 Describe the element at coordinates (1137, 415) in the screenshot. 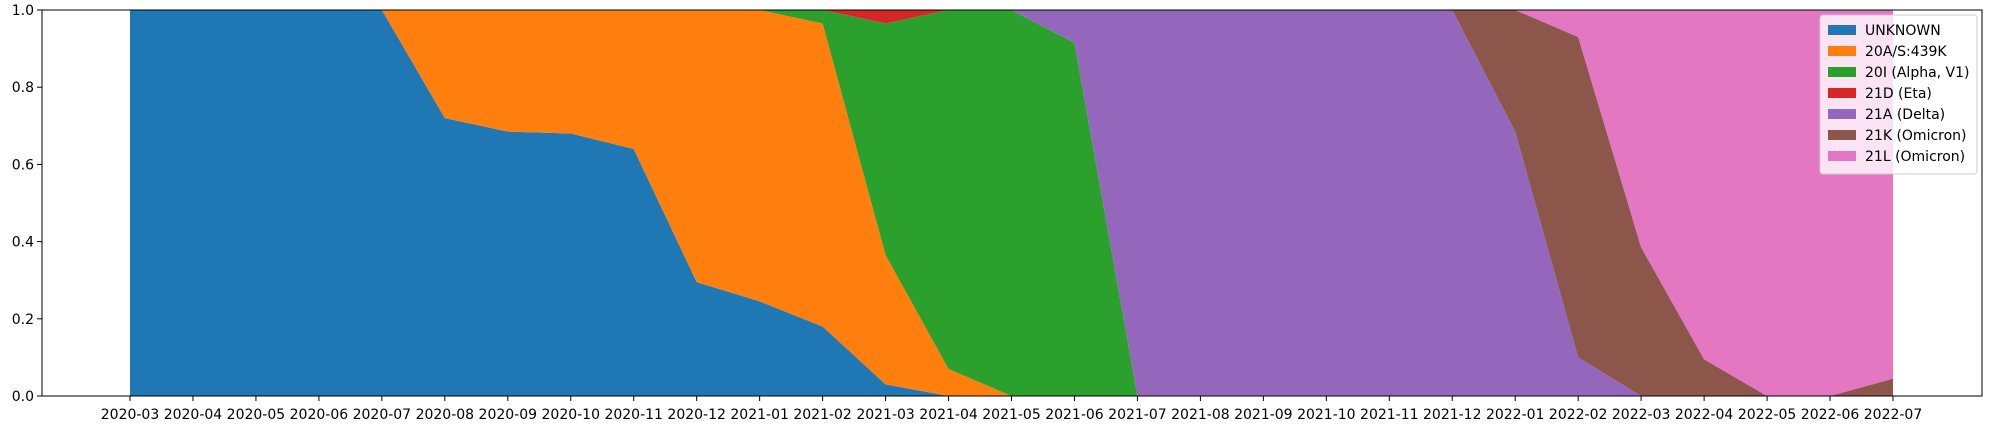

I see `x-tick-label: 2021-07` at that location.